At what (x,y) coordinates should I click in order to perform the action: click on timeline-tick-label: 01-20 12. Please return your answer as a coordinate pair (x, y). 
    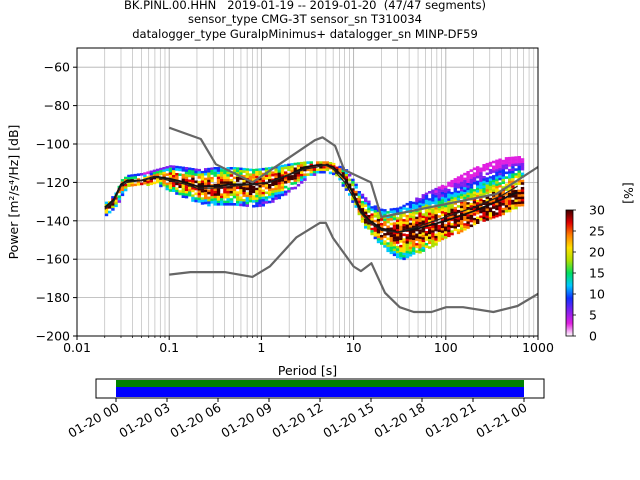
    Looking at the image, I should click on (297, 420).